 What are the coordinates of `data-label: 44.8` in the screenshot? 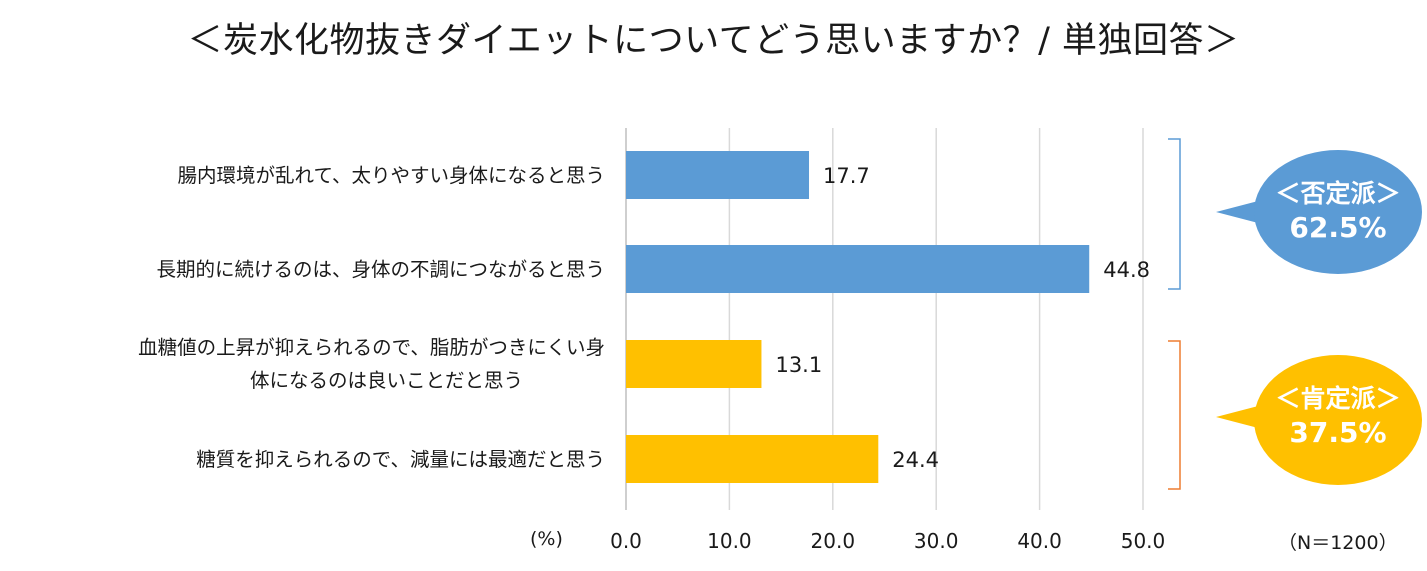 It's located at (1126, 270).